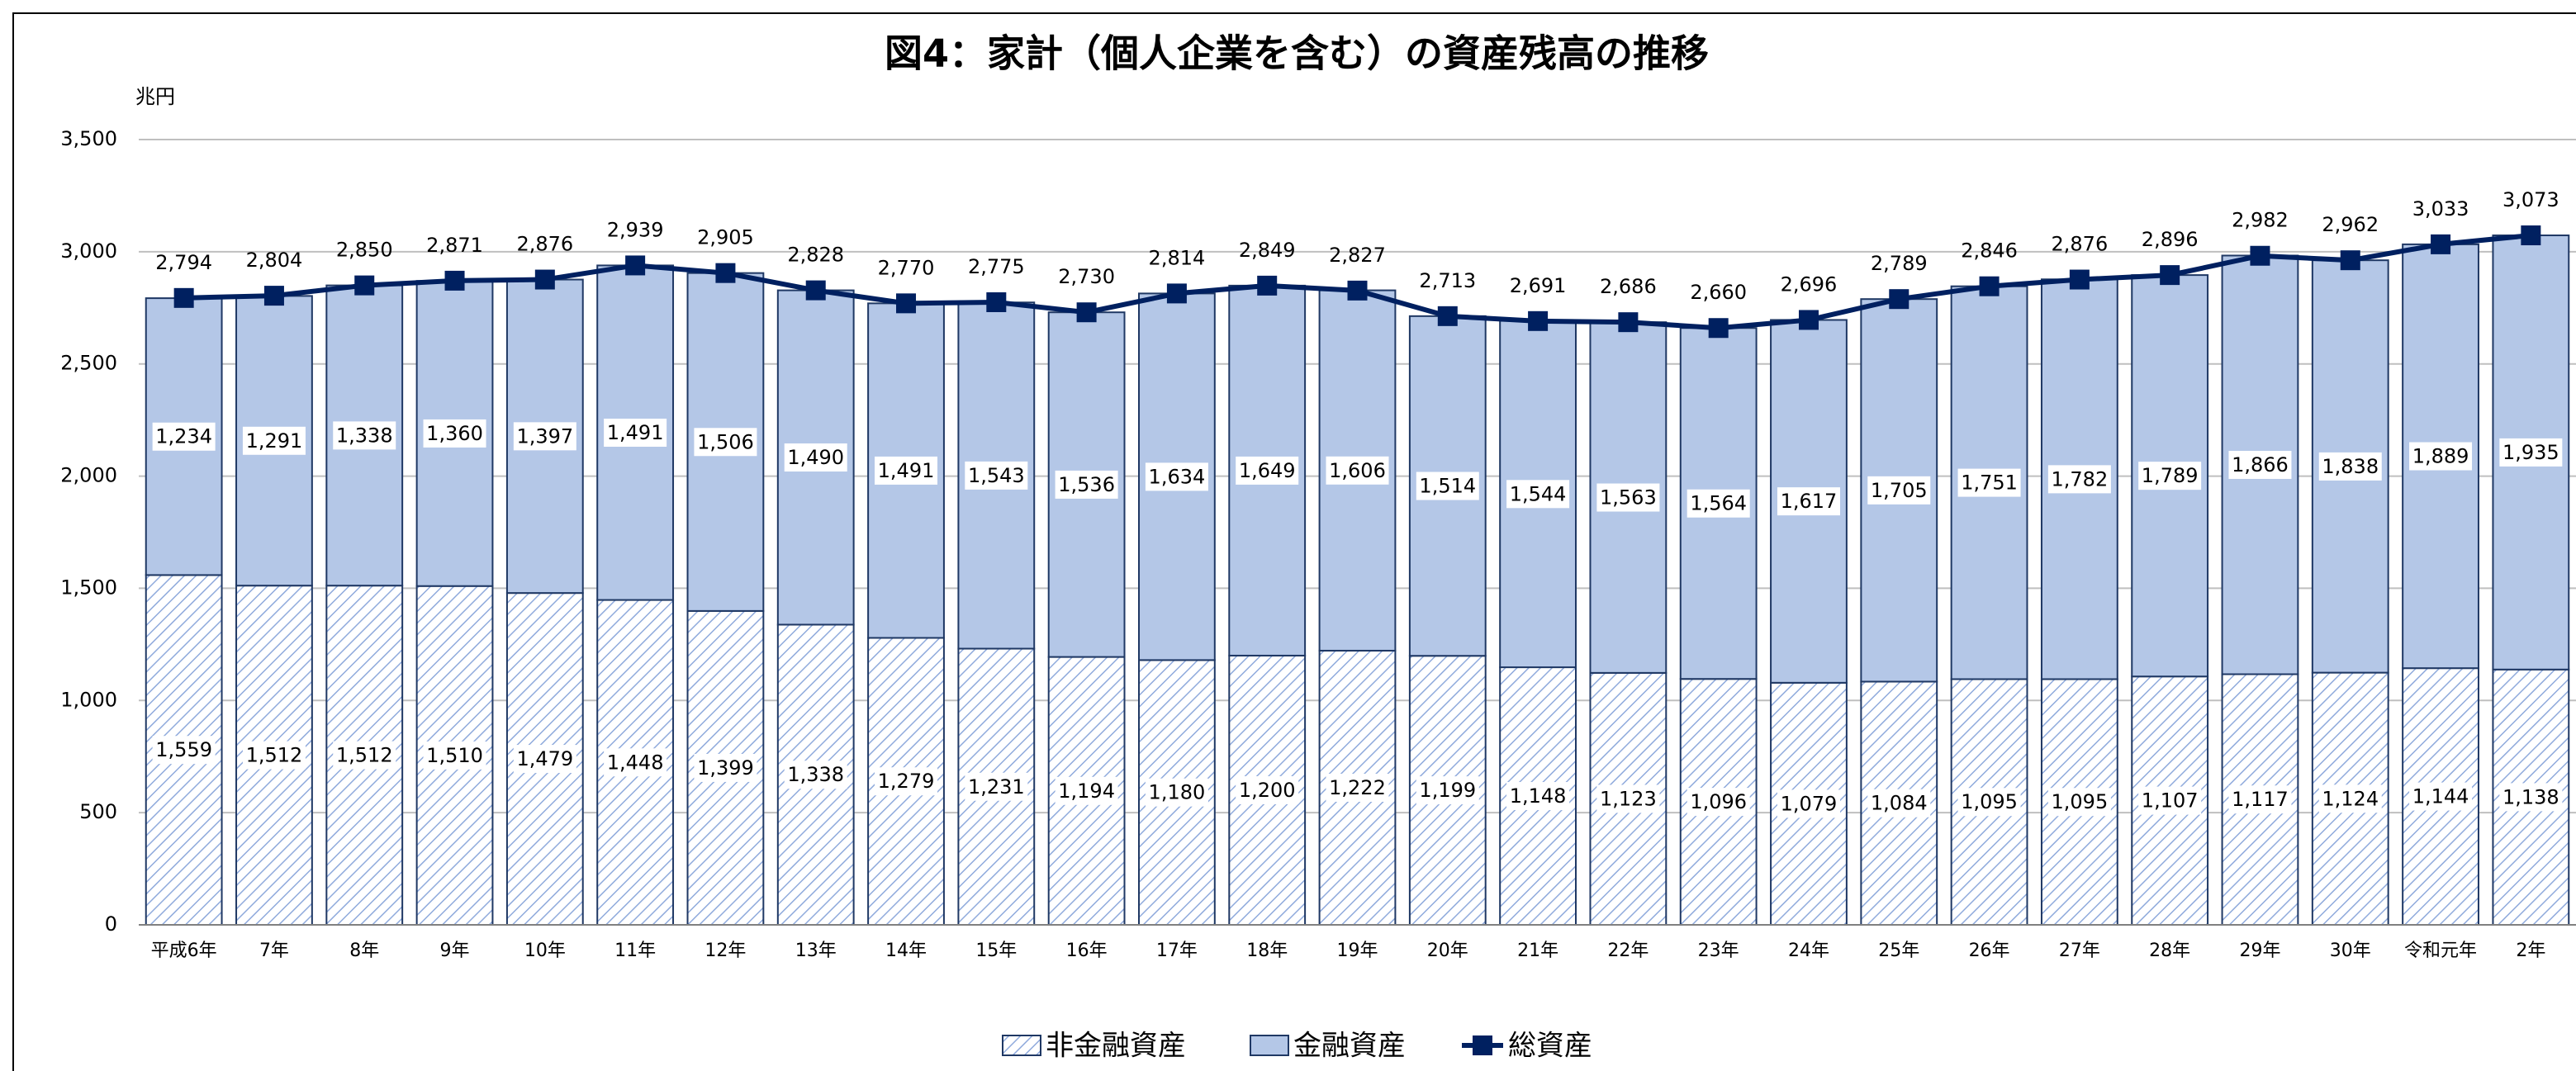 The image size is (2576, 1071). I want to click on y-tick-label: 1,500, so click(88, 587).